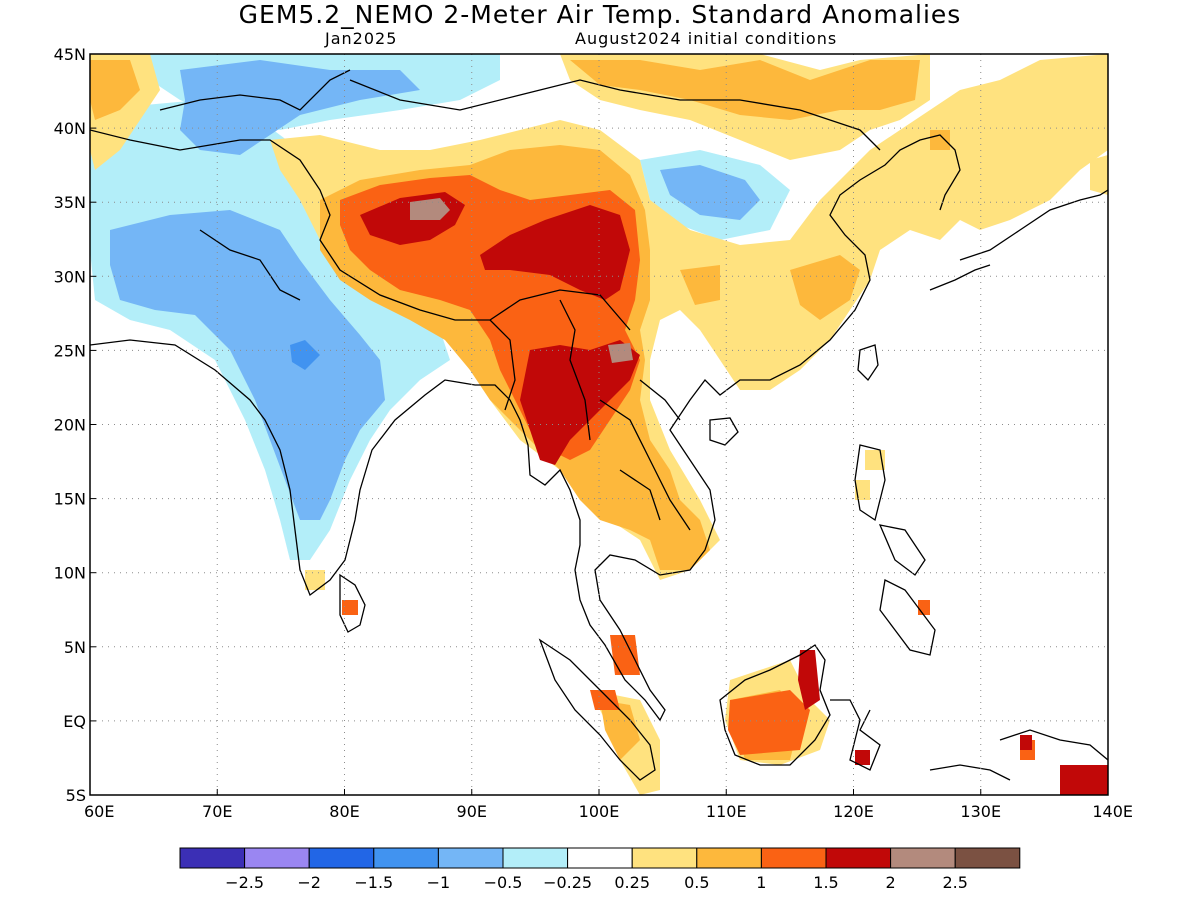 The image size is (1200, 900). Describe the element at coordinates (75, 647) in the screenshot. I see `latitude-label: 5N` at that location.